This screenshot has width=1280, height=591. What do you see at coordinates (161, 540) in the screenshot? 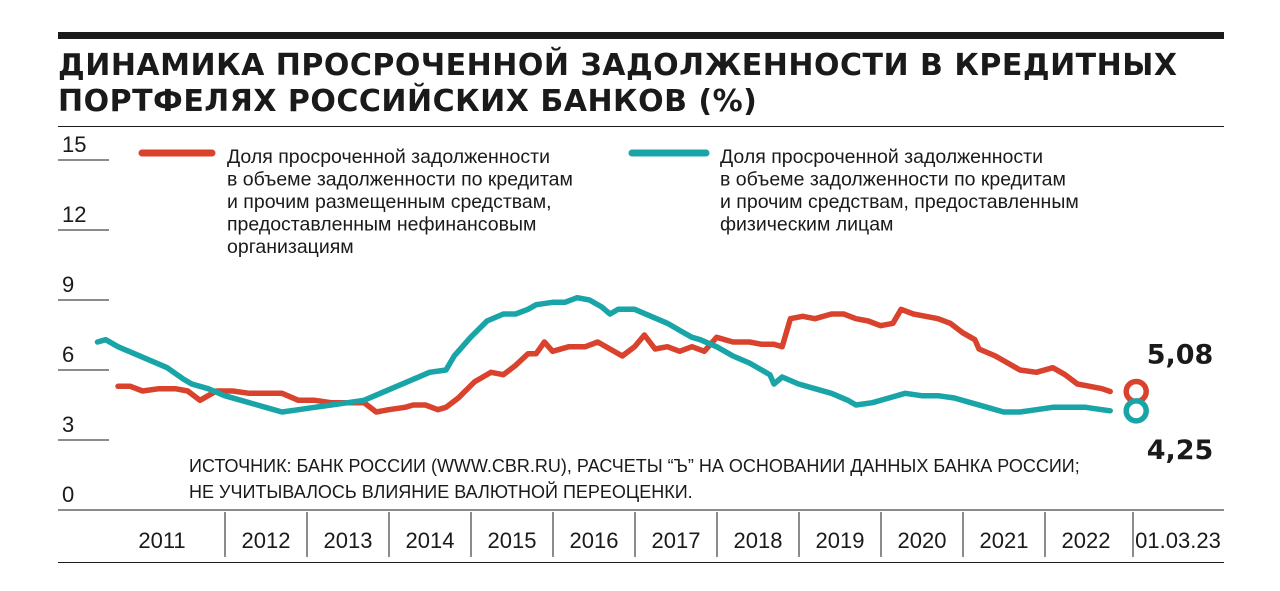
I see `x-tick-label-2011: 2011` at bounding box center [161, 540].